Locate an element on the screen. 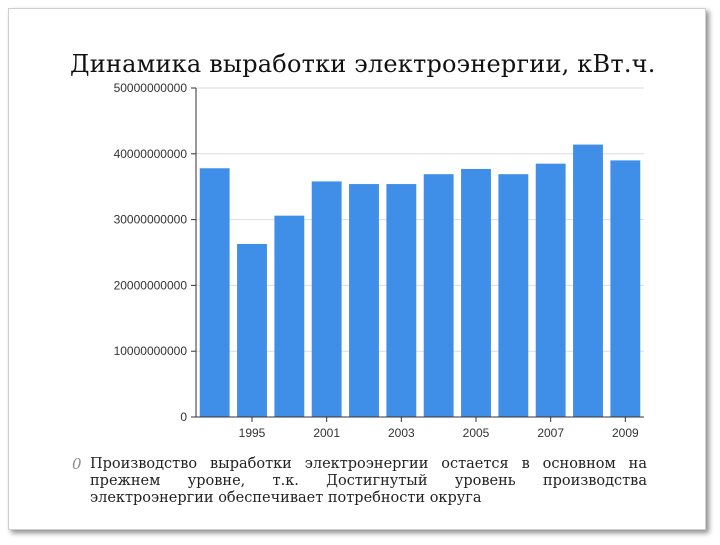  bar-2007 is located at coordinates (550, 290).